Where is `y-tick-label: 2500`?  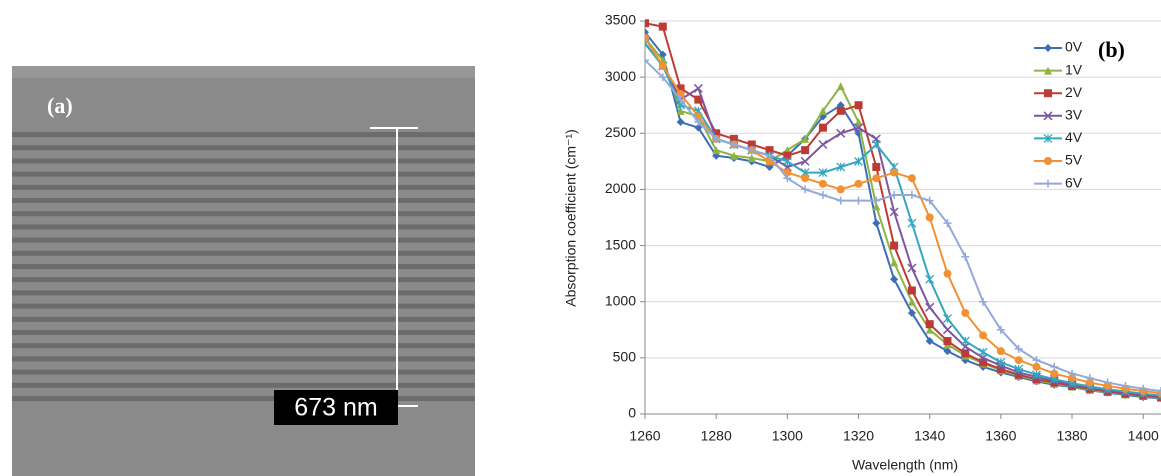
y-tick-label: 2500 is located at coordinates (620, 132).